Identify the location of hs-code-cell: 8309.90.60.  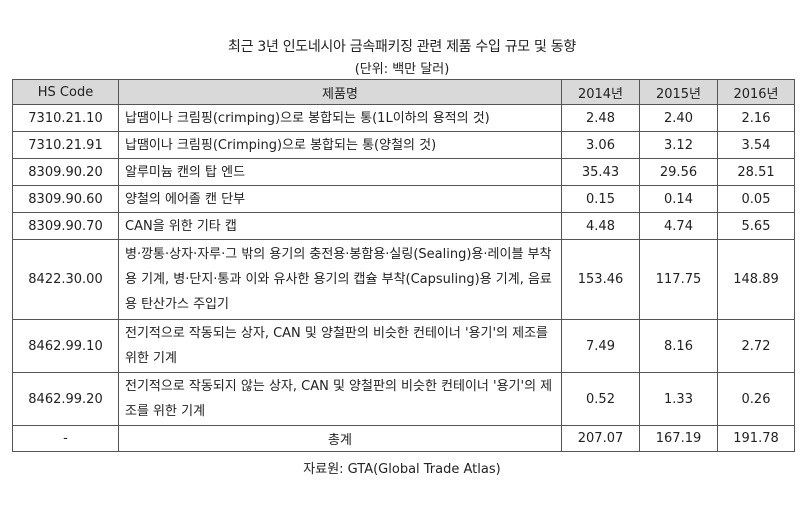
(65, 199).